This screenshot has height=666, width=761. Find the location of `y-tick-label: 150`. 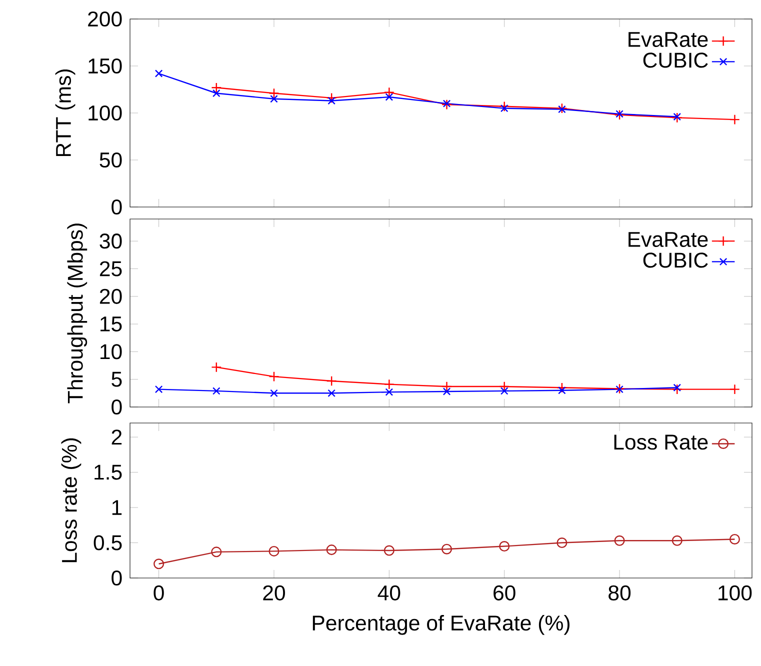

y-tick-label: 150 is located at coordinates (105, 66).